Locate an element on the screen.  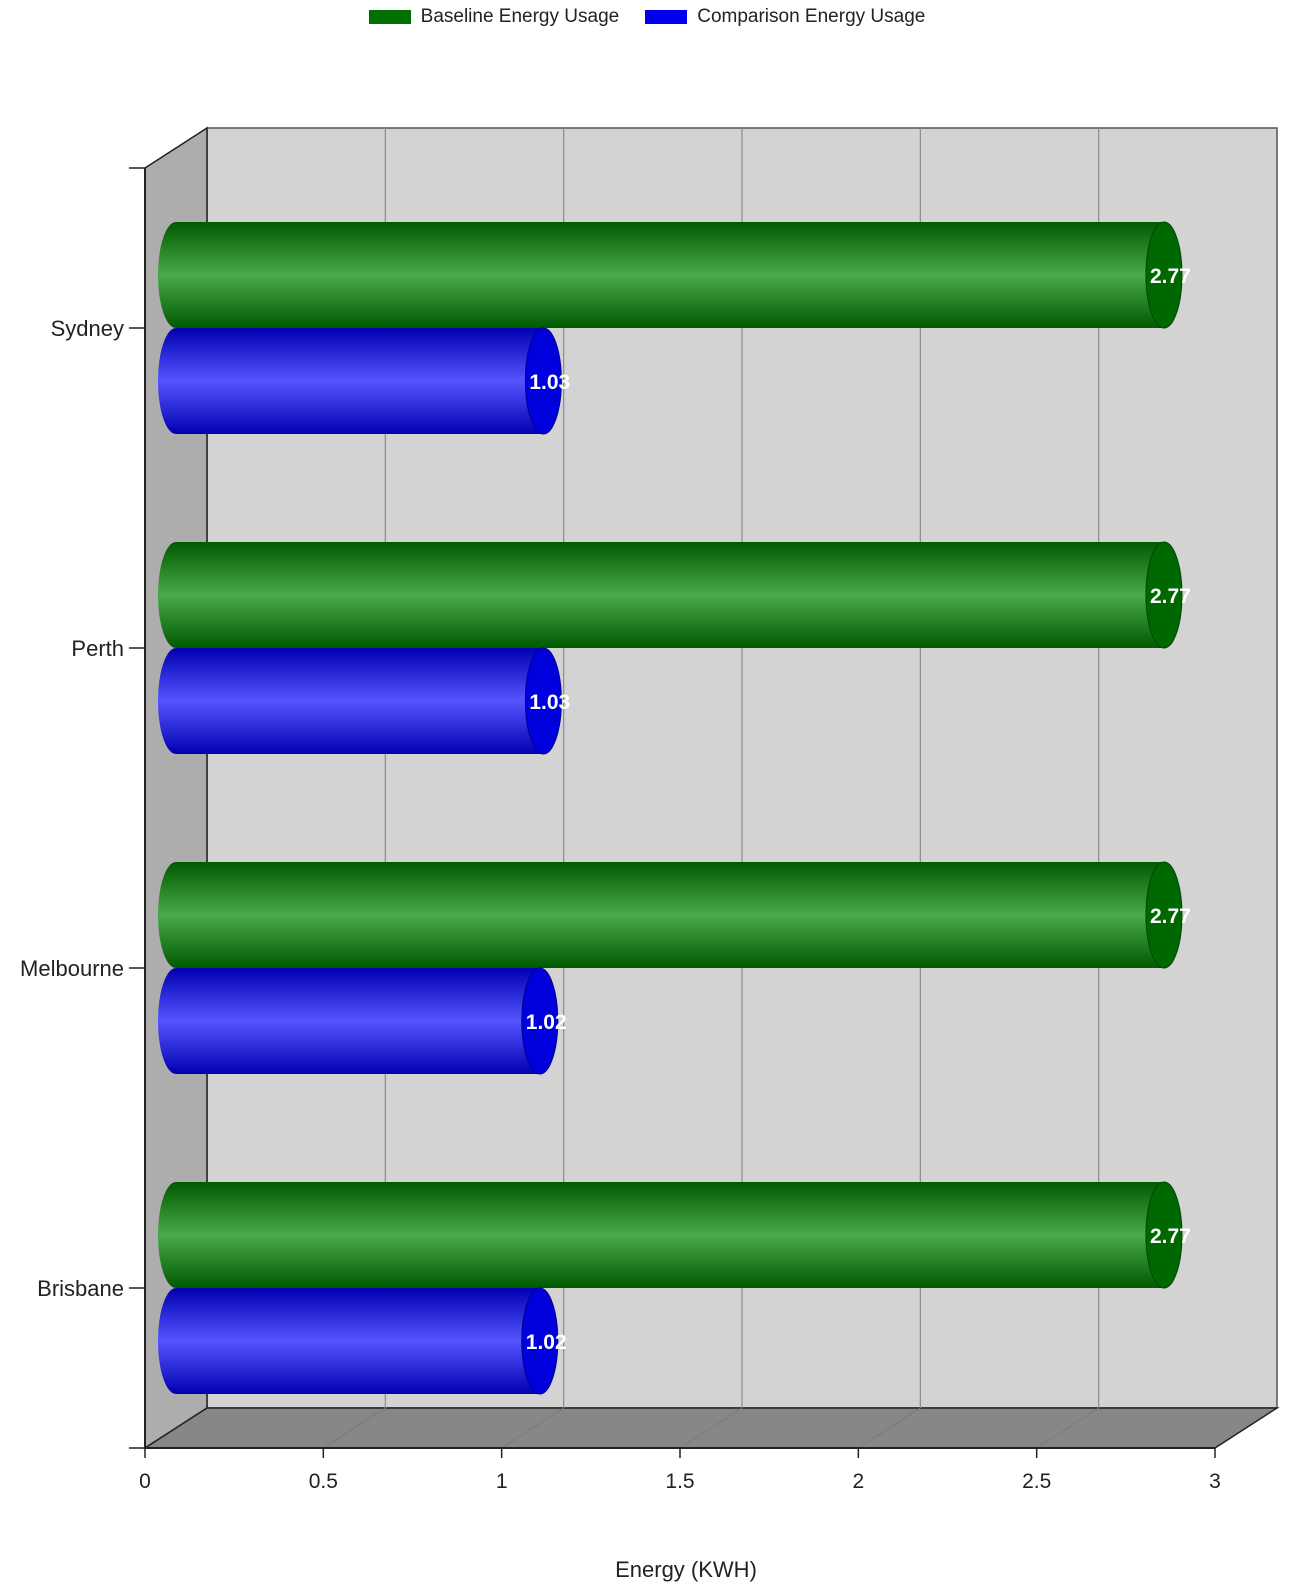
x-tick-label: 1.5 is located at coordinates (679, 1481).